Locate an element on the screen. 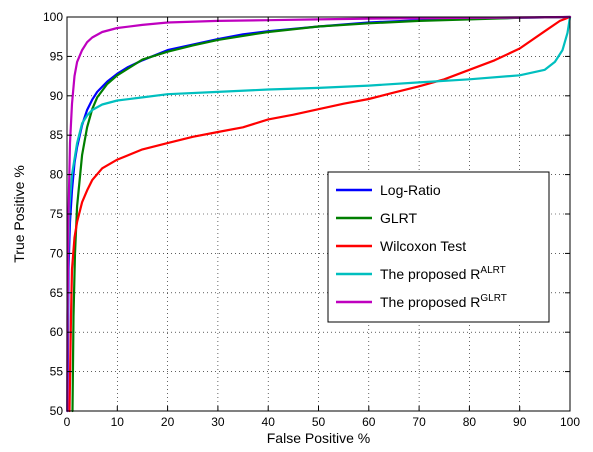 The width and height of the screenshot is (593, 452). y-tick-label: 85 is located at coordinates (57, 135).